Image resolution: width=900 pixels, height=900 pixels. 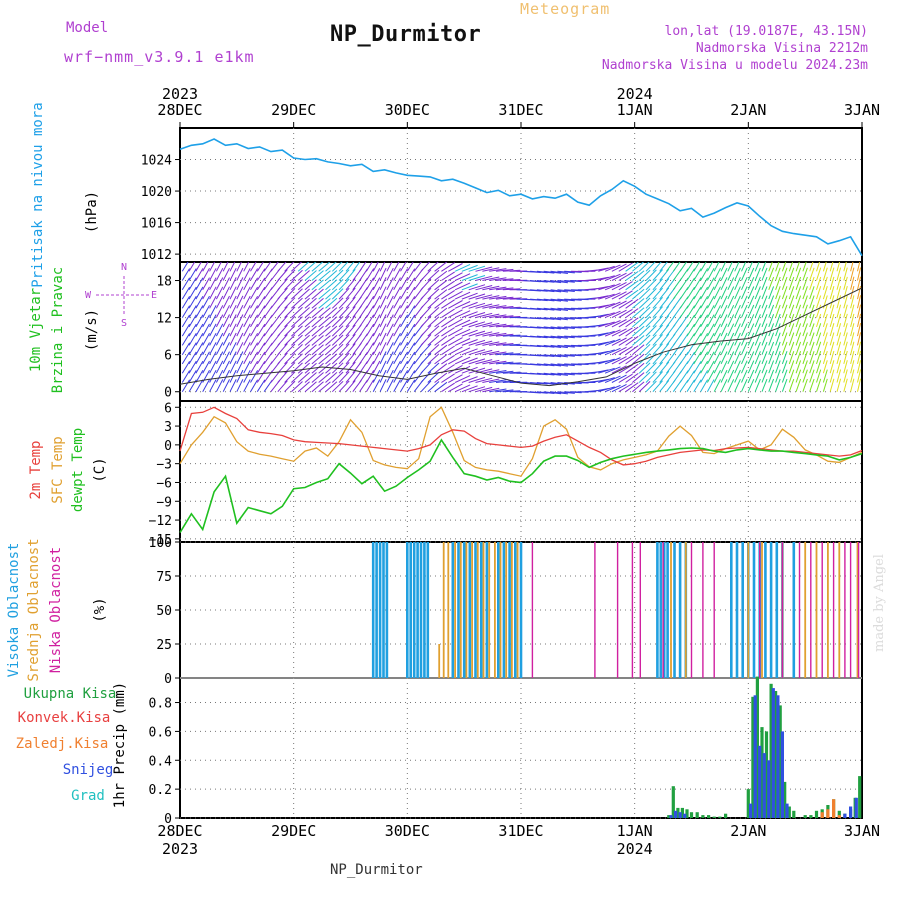 I want to click on year-label-bottom: 2024, so click(x=635, y=849).